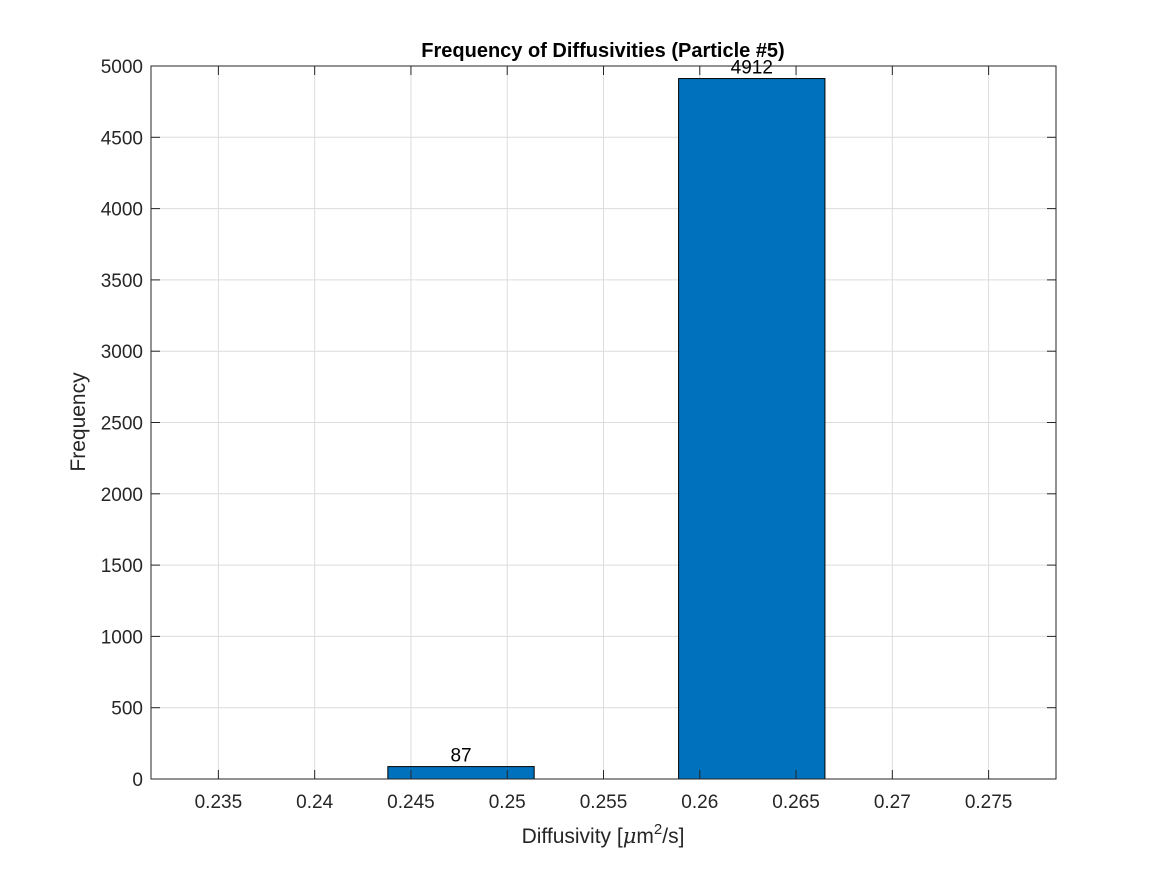  What do you see at coordinates (630, 836) in the screenshot?
I see `x-axis-label-mu: μ` at bounding box center [630, 836].